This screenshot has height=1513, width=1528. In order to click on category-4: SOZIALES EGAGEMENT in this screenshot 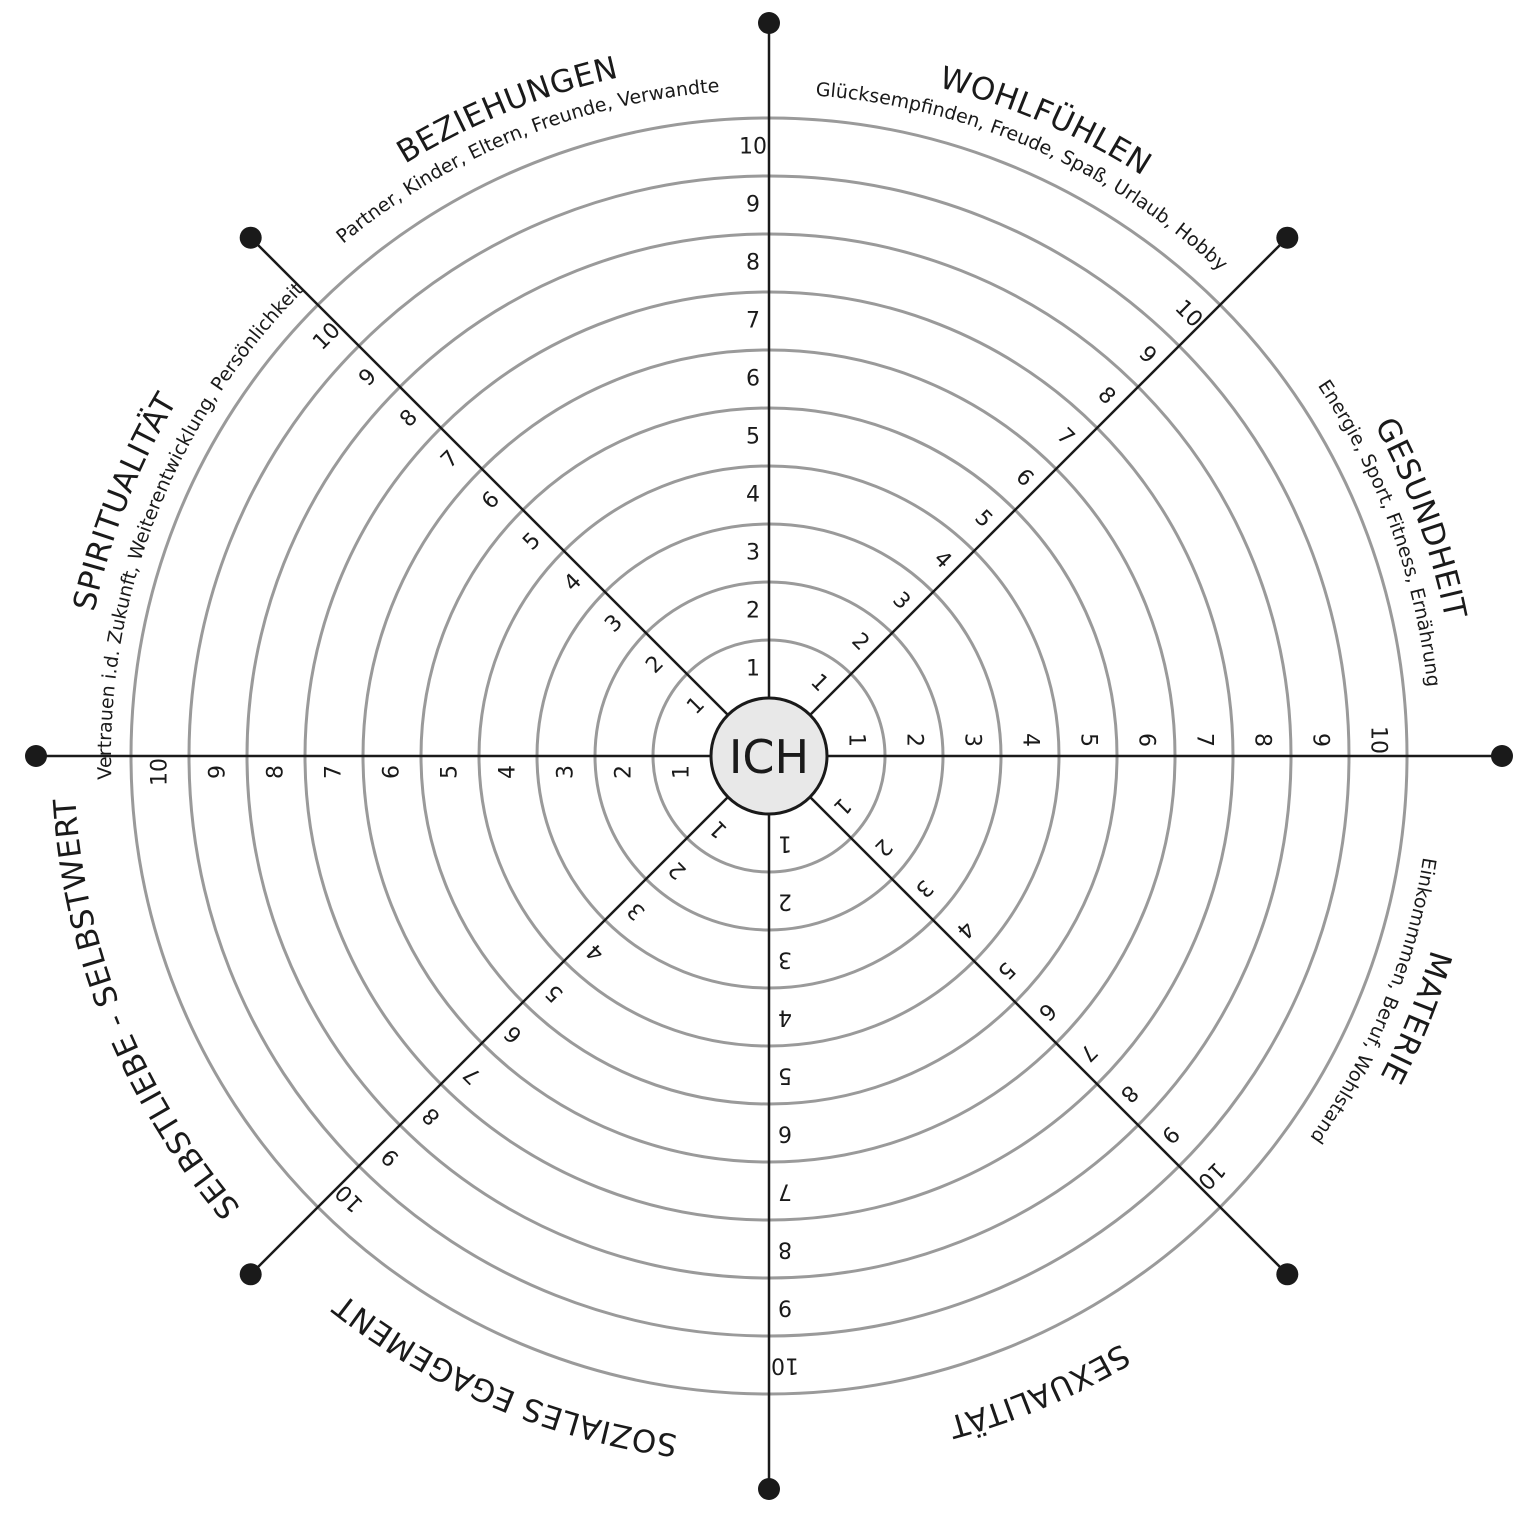, I will do `click(502, 1374)`.